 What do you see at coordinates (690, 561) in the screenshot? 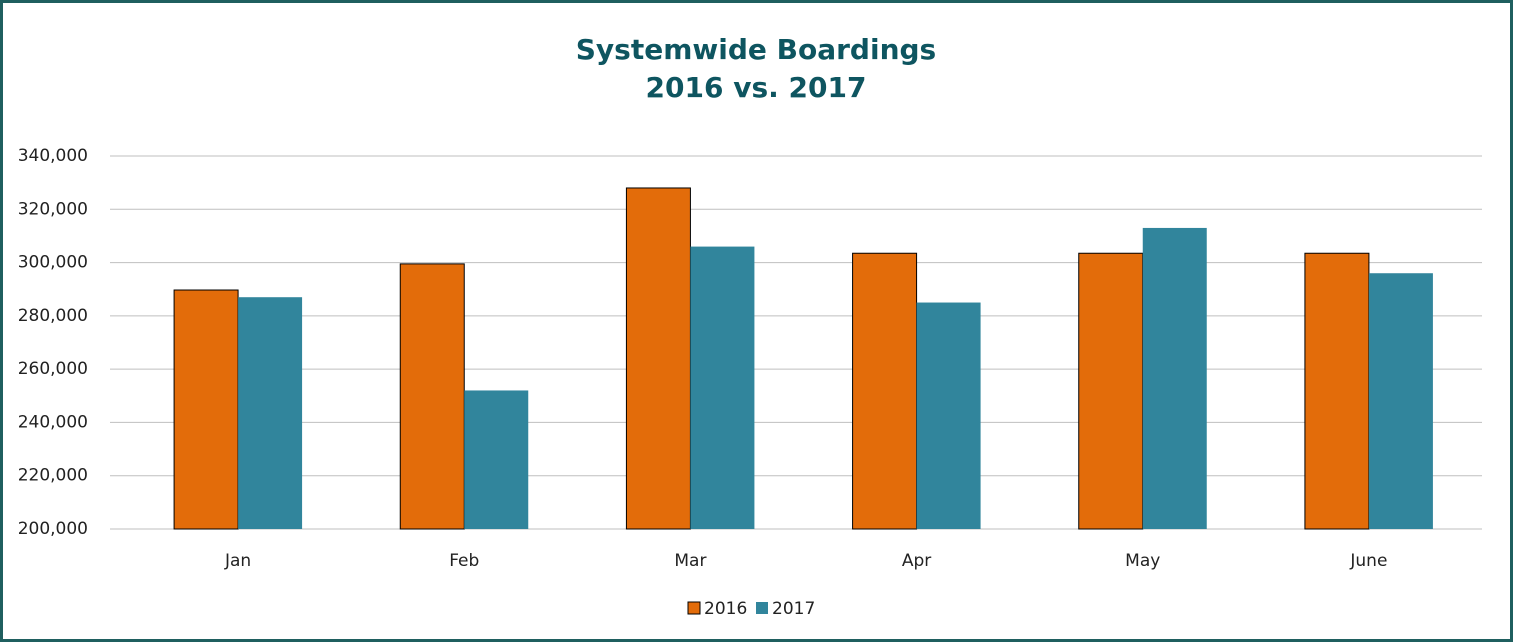
I see `x-tick-label: Mar` at bounding box center [690, 561].